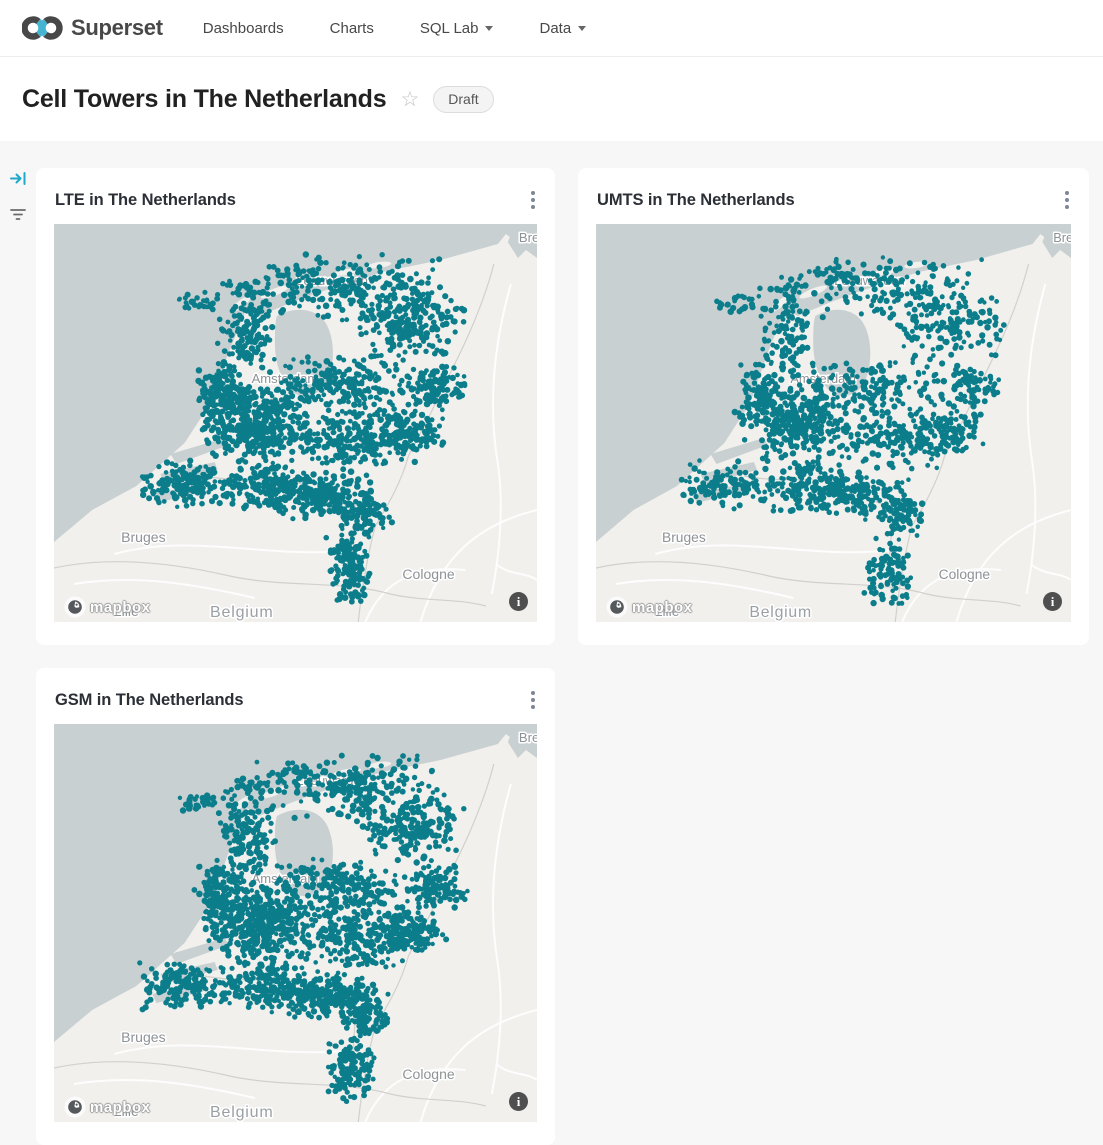 Image resolution: width=1103 pixels, height=1145 pixels. Describe the element at coordinates (833, 196) in the screenshot. I see `chart-header: UMTS in The Netherlands` at that location.